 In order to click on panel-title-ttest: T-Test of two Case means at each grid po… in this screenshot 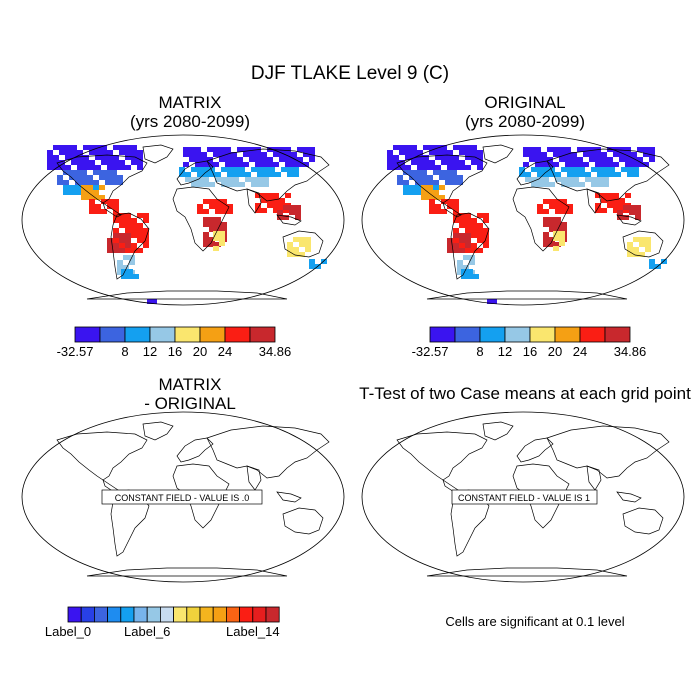, I will do `click(525, 393)`.